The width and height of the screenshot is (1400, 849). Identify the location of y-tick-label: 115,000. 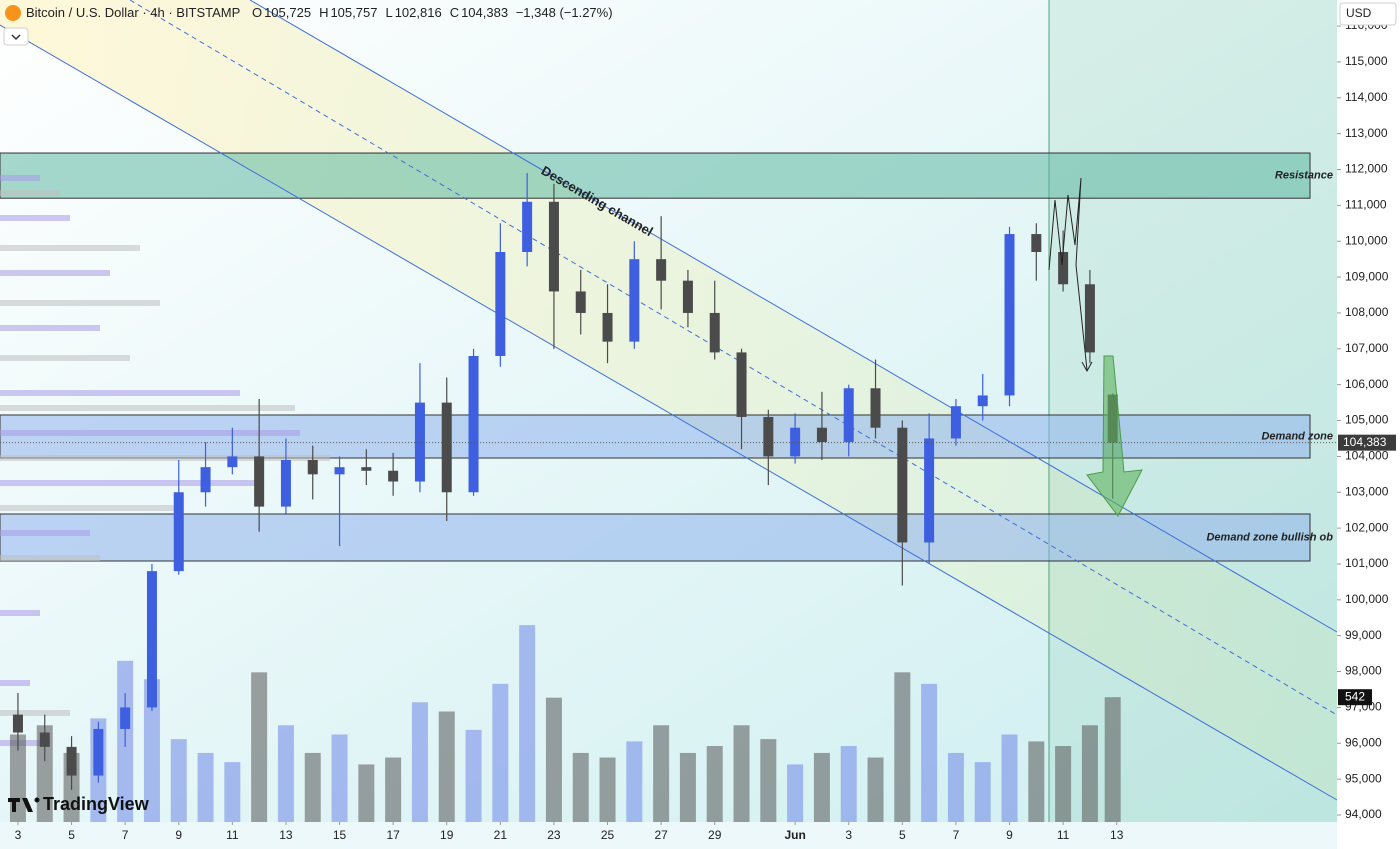
(1366, 61).